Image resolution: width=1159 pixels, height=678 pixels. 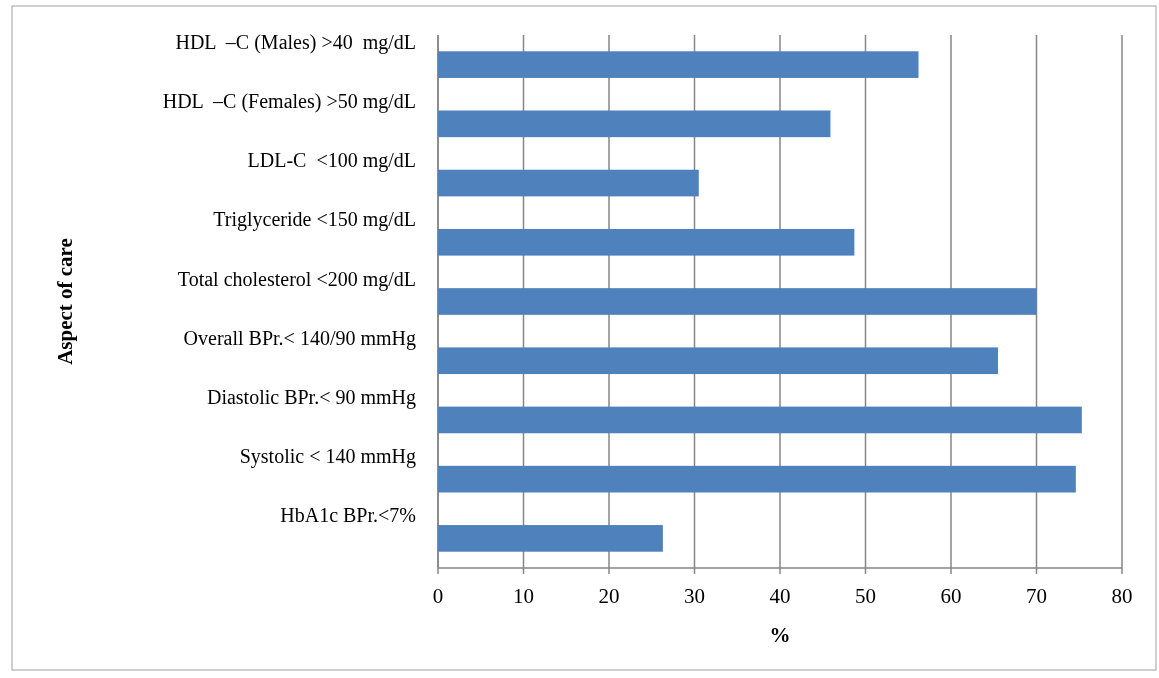 I want to click on x-tick-label: 80, so click(x=1122, y=596).